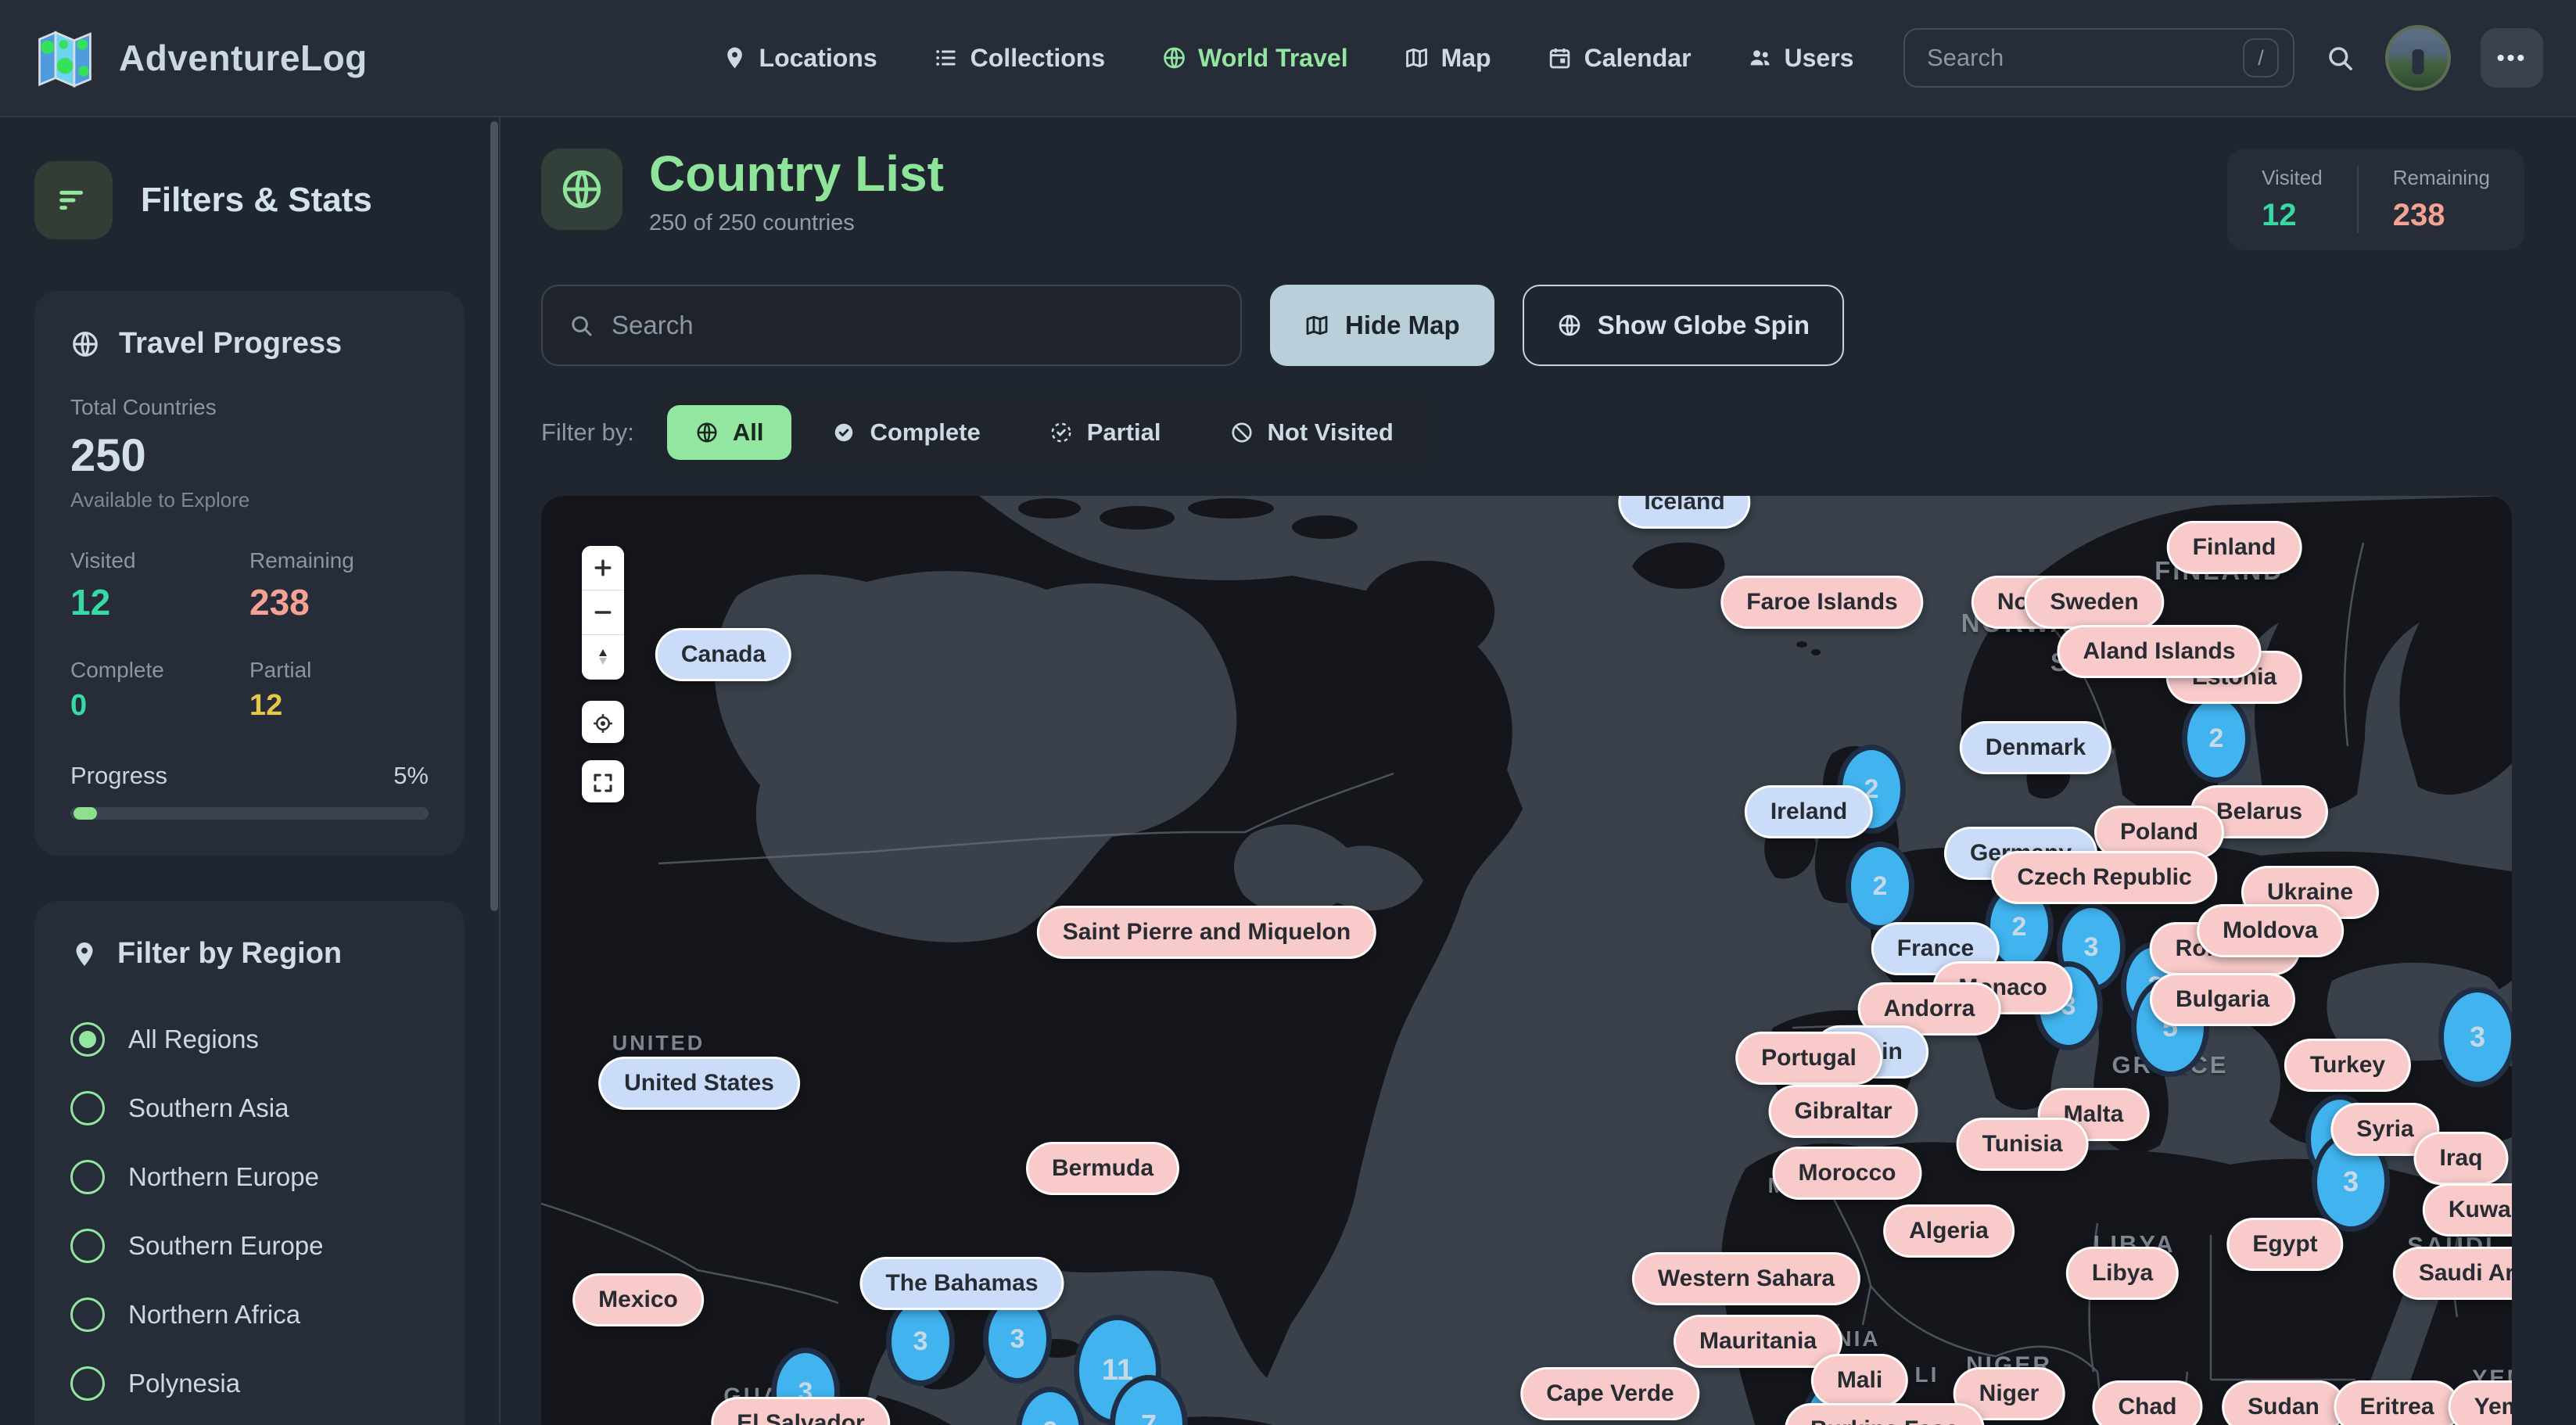 The image size is (2576, 1425). What do you see at coordinates (1809, 1058) in the screenshot?
I see `country-pill-portugal: Portugal` at bounding box center [1809, 1058].